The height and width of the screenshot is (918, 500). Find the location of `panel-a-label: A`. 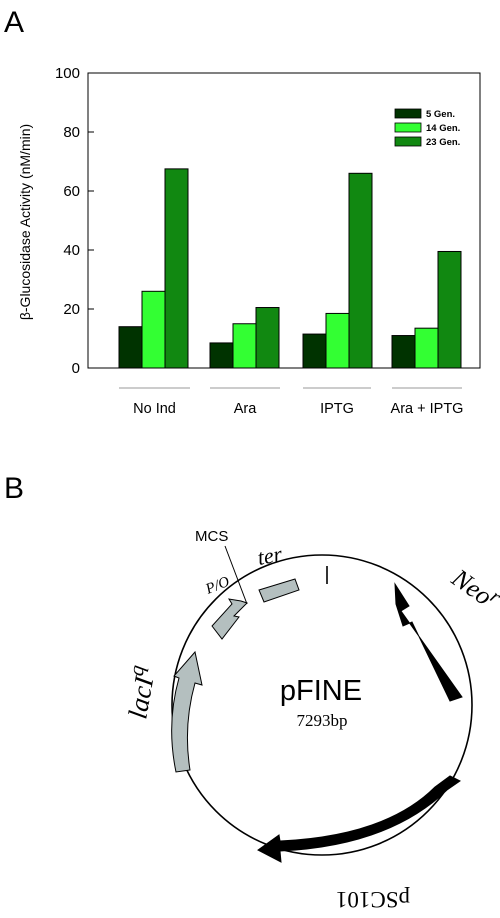

panel-a-label: A is located at coordinates (14, 22).